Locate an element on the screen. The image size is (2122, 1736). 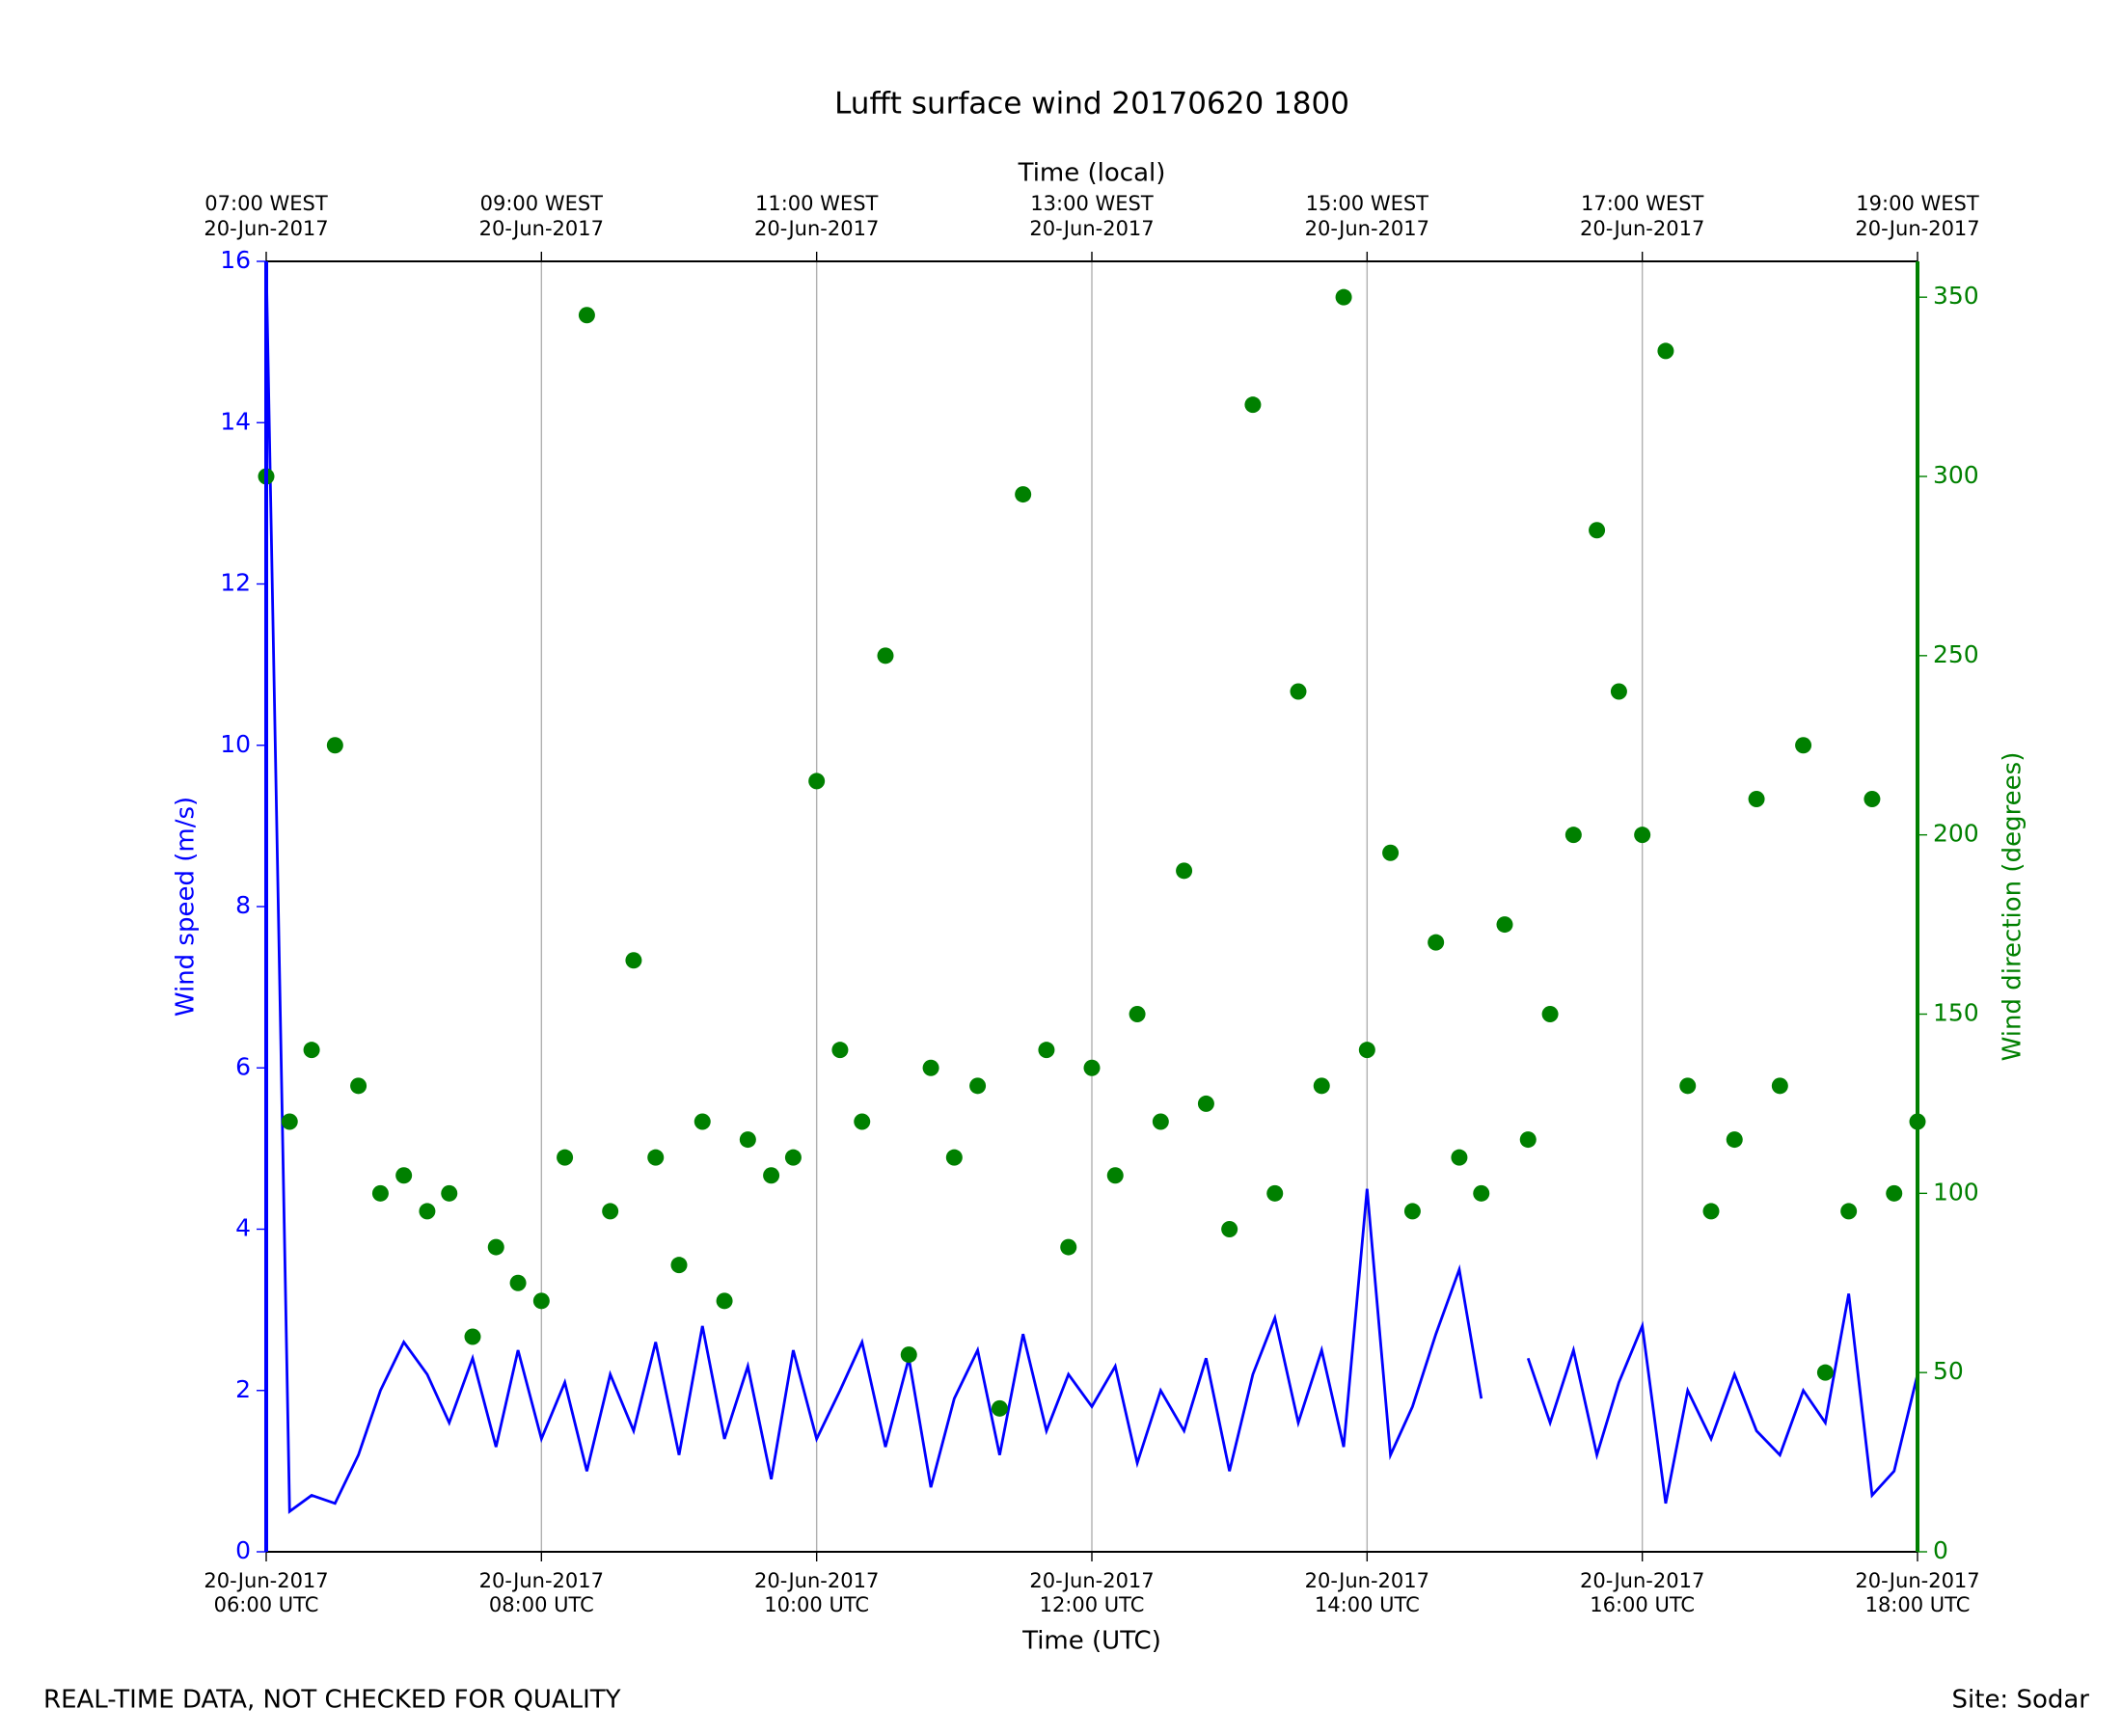
y2-tick-label: 250 is located at coordinates (1956, 654).